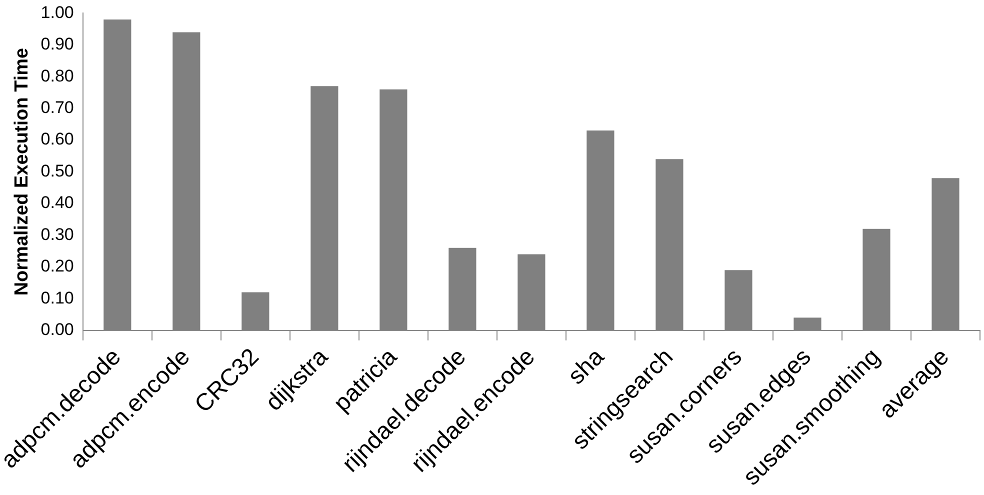 The width and height of the screenshot is (984, 495). Describe the element at coordinates (57, 12) in the screenshot. I see `y-tick-label: 1.00` at that location.